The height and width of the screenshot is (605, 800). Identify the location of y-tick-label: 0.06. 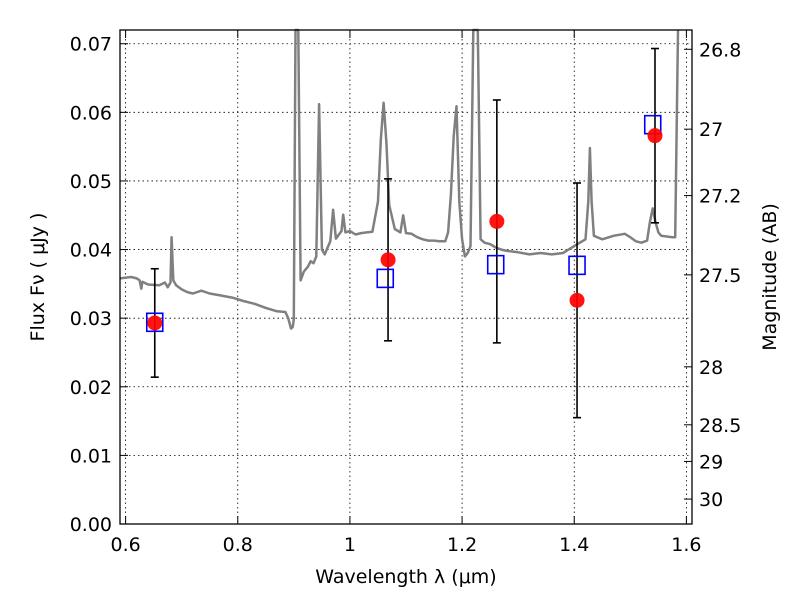
(91, 113).